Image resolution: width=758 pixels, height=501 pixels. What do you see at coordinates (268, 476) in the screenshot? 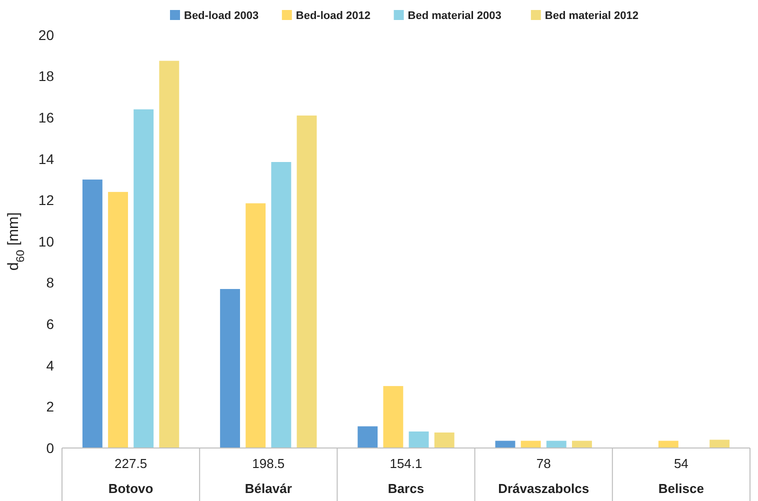
I see `x-tick-label: 198.5 Bélavár` at bounding box center [268, 476].